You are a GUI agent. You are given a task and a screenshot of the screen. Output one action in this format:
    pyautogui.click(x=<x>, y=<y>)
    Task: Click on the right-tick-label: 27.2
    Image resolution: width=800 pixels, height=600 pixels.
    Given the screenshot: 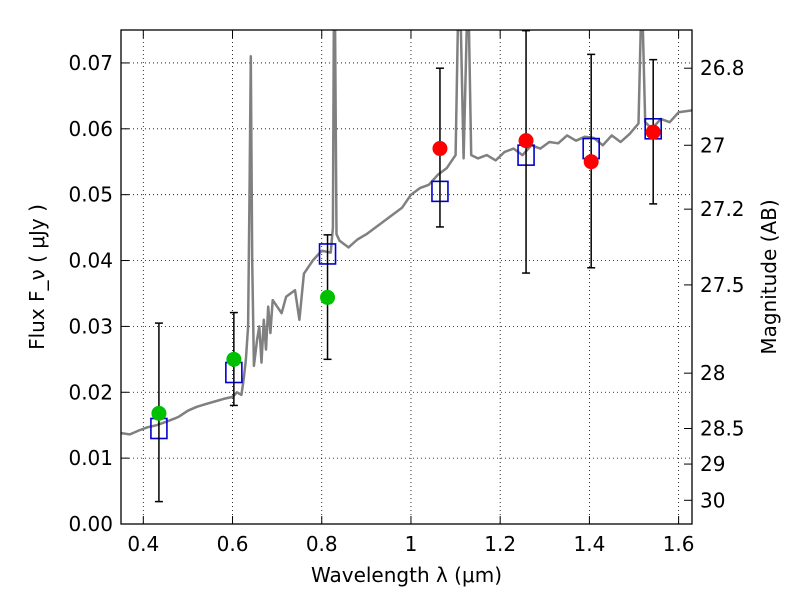 What is the action you would take?
    pyautogui.click(x=722, y=209)
    